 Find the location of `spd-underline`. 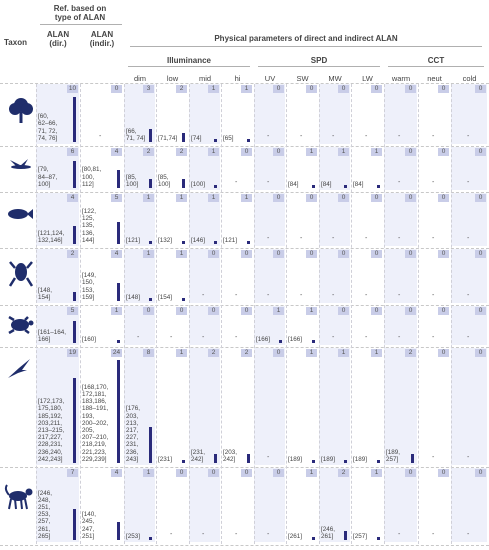

spd-underline is located at coordinates (319, 66).